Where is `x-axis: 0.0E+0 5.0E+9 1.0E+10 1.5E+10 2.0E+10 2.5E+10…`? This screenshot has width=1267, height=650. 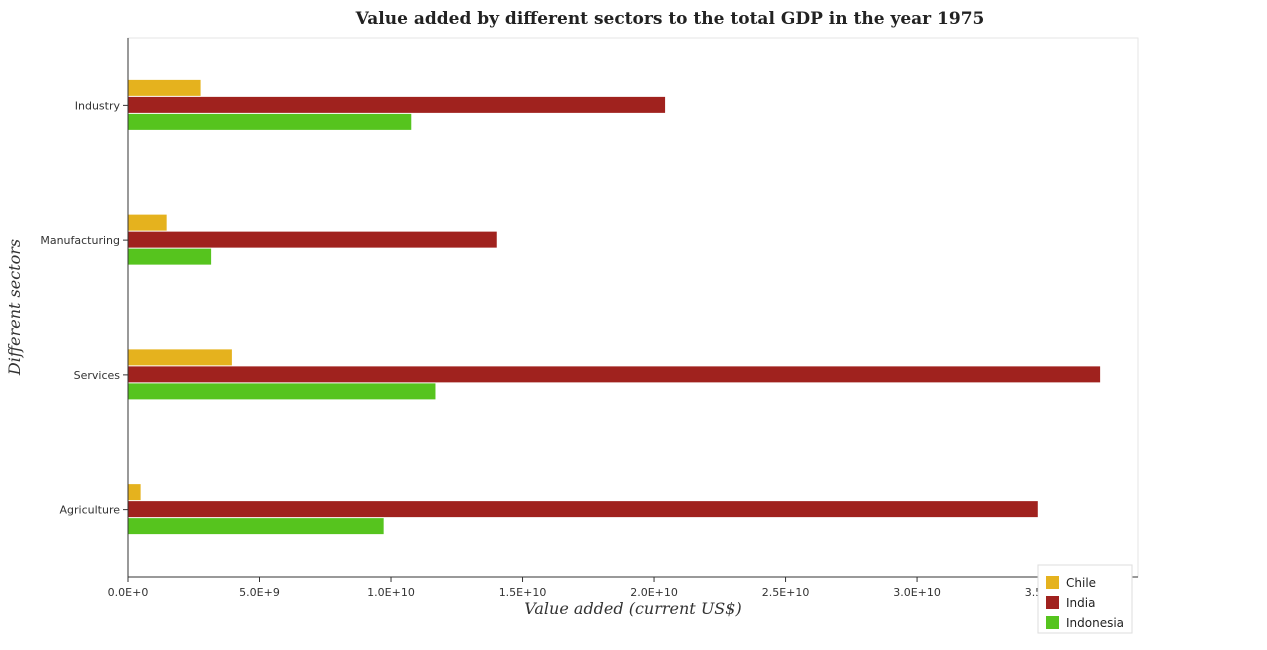
x-axis: 0.0E+0 5.0E+9 1.0E+10 1.5E+10 2.0E+10 2.5E+10… is located at coordinates (623, 588).